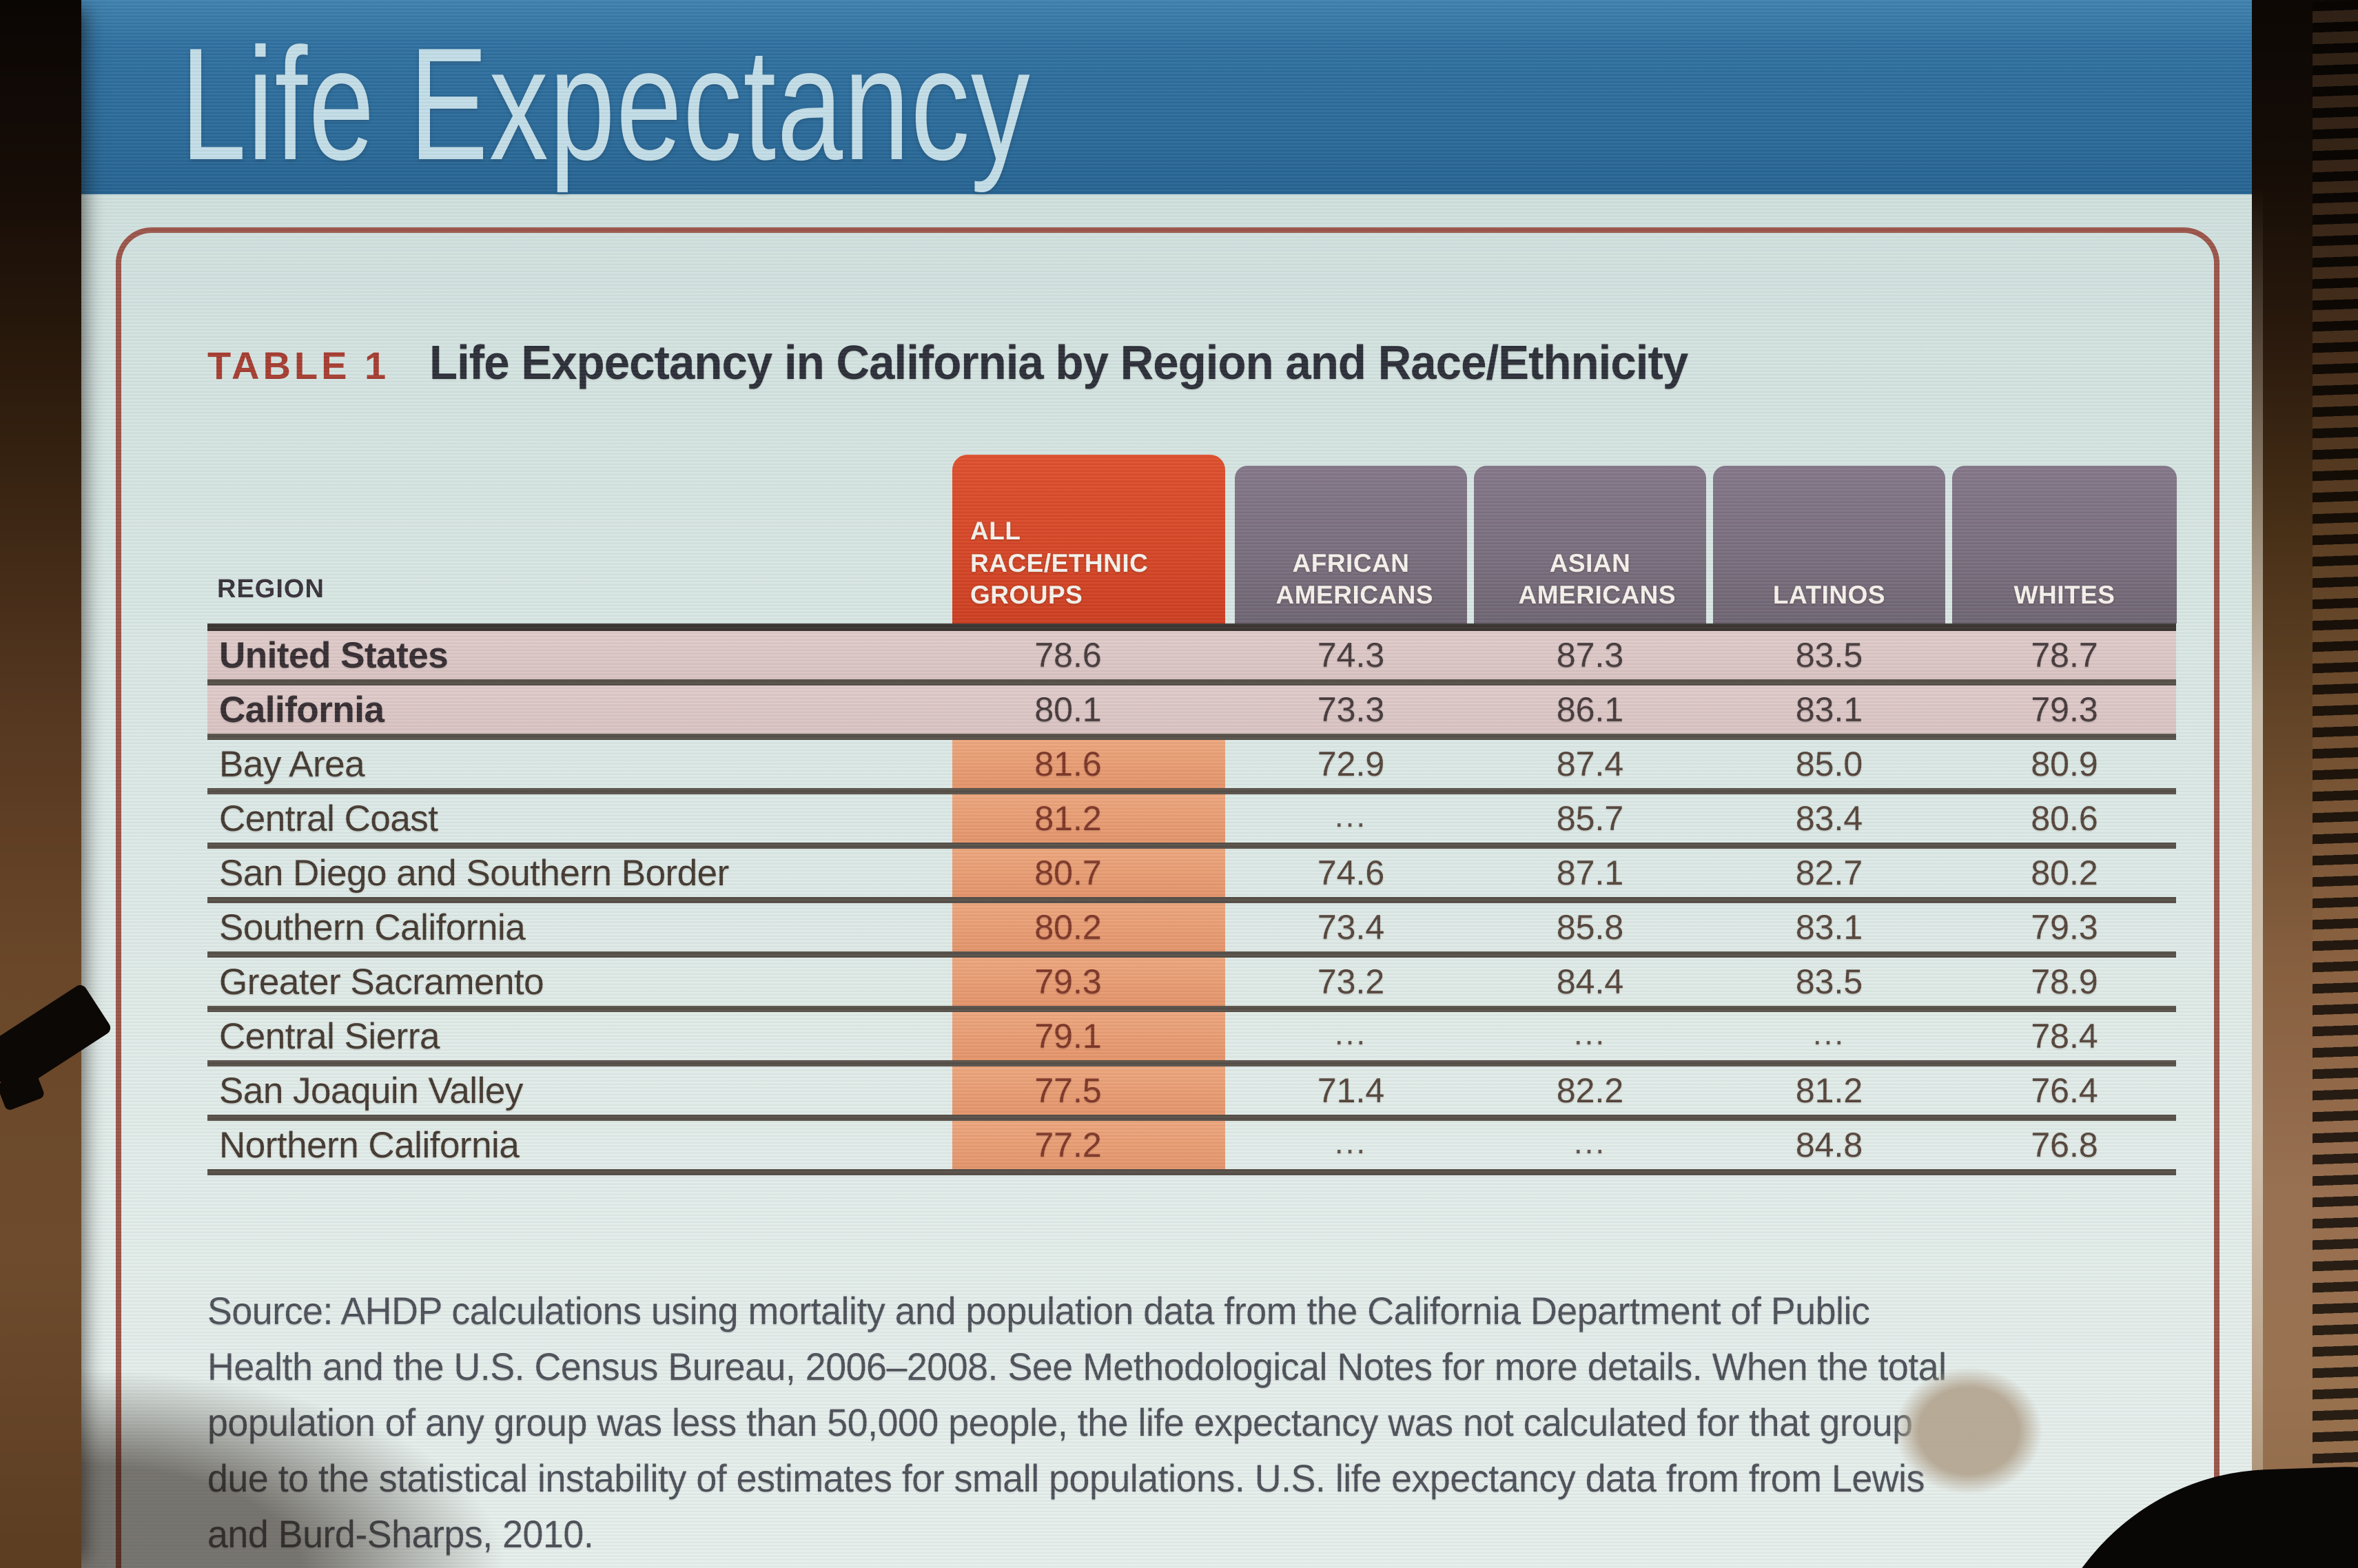 The height and width of the screenshot is (1568, 2358). What do you see at coordinates (1354, 578) in the screenshot?
I see `column-header-label: AFRICAN AMERICANS` at bounding box center [1354, 578].